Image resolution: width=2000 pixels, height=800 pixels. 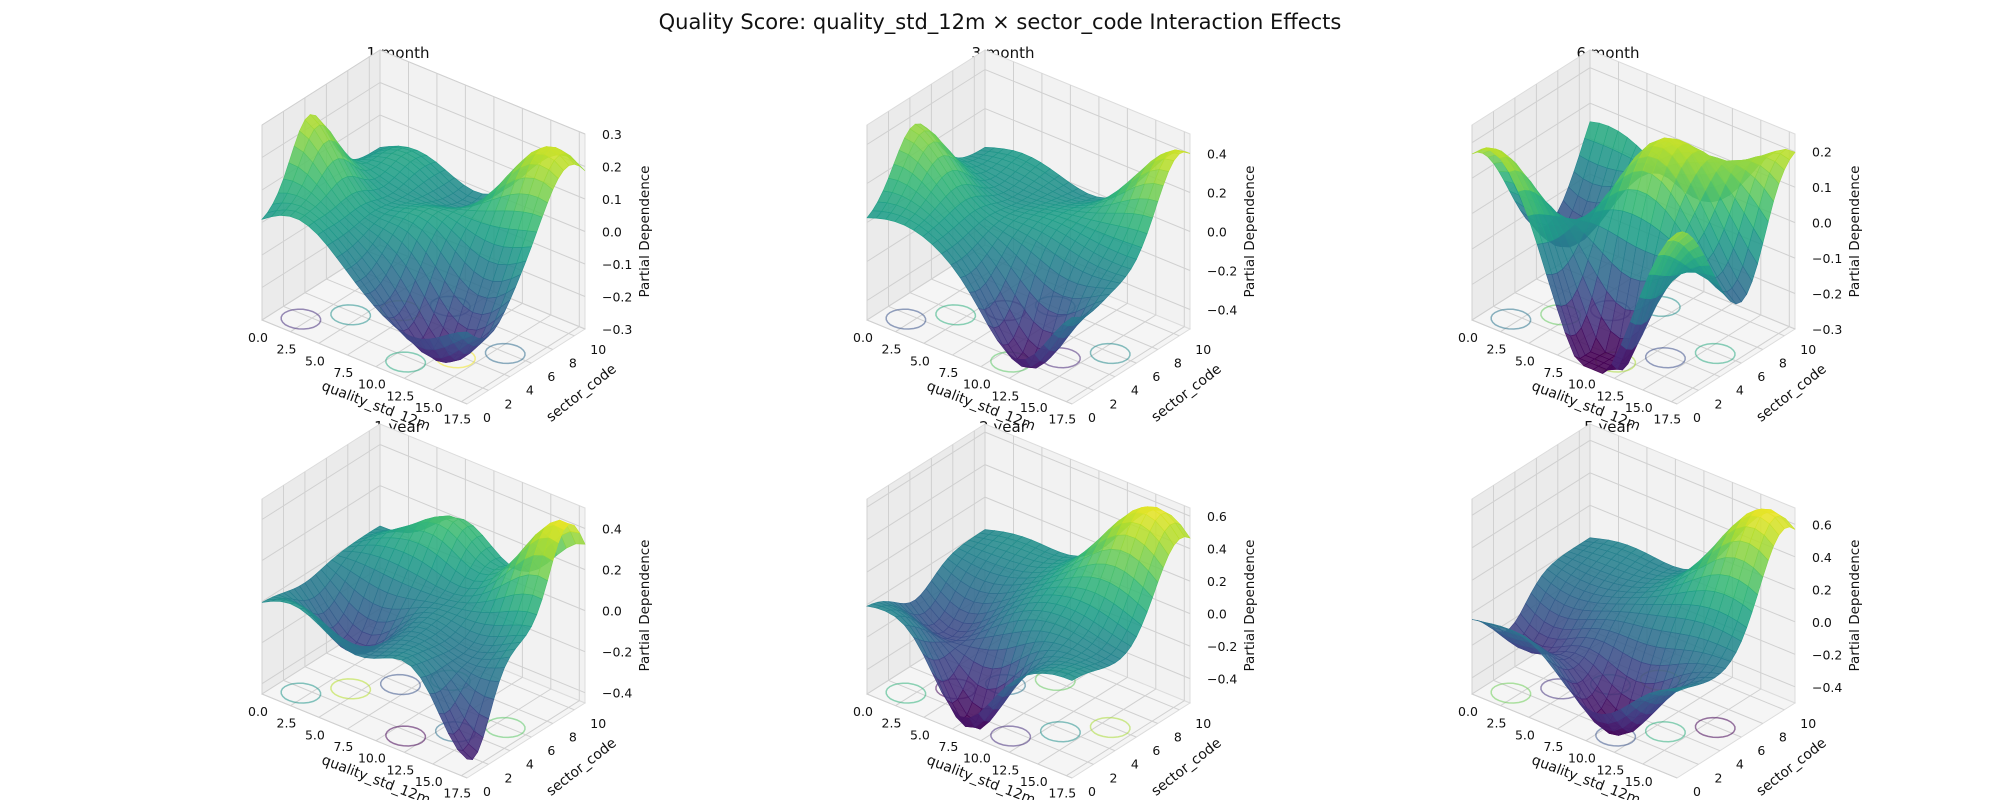 What do you see at coordinates (617, 232) in the screenshot?
I see `z-tick-labels: −0.3 −0.2 −0.1 0.0 0.1 0.2 0.3` at bounding box center [617, 232].